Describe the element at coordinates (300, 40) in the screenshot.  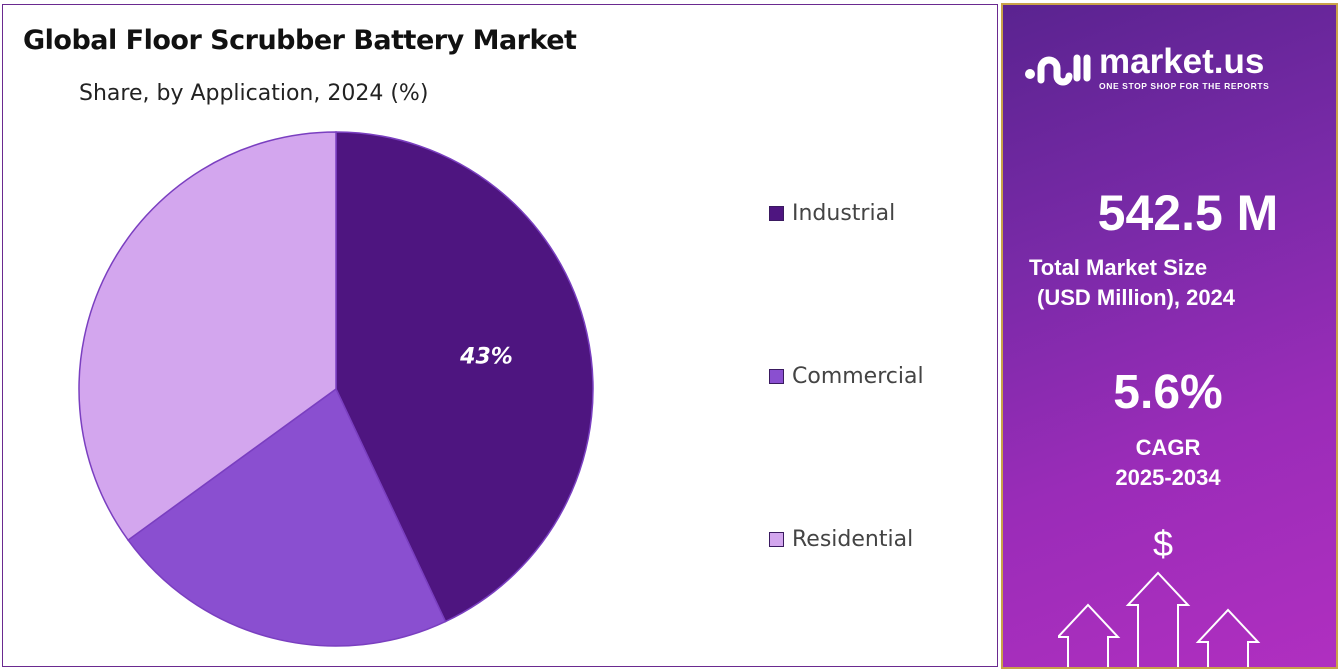
I see `chart-title: Global Floor Scrubber Battery Market` at that location.